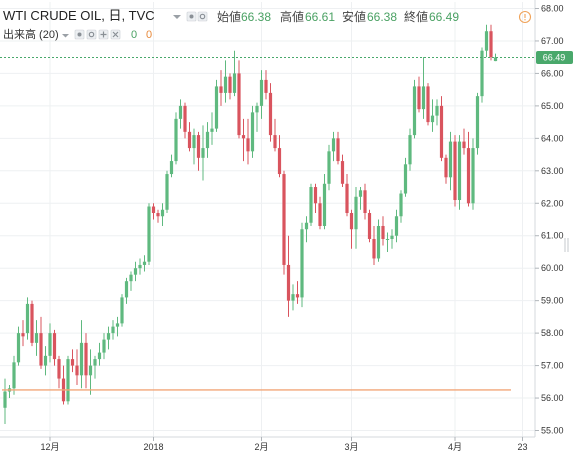  What do you see at coordinates (153, 447) in the screenshot?
I see `x-tick-label: 2018` at bounding box center [153, 447].